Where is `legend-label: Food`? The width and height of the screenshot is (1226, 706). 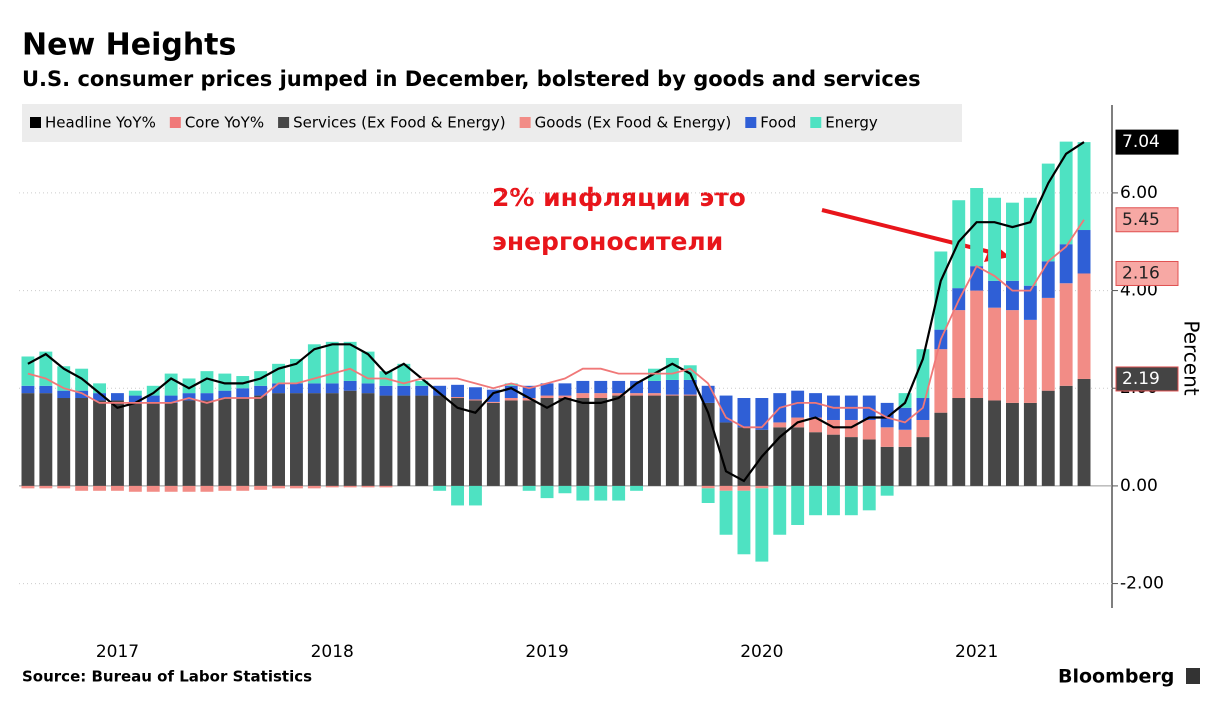 legend-label: Food is located at coordinates (778, 123).